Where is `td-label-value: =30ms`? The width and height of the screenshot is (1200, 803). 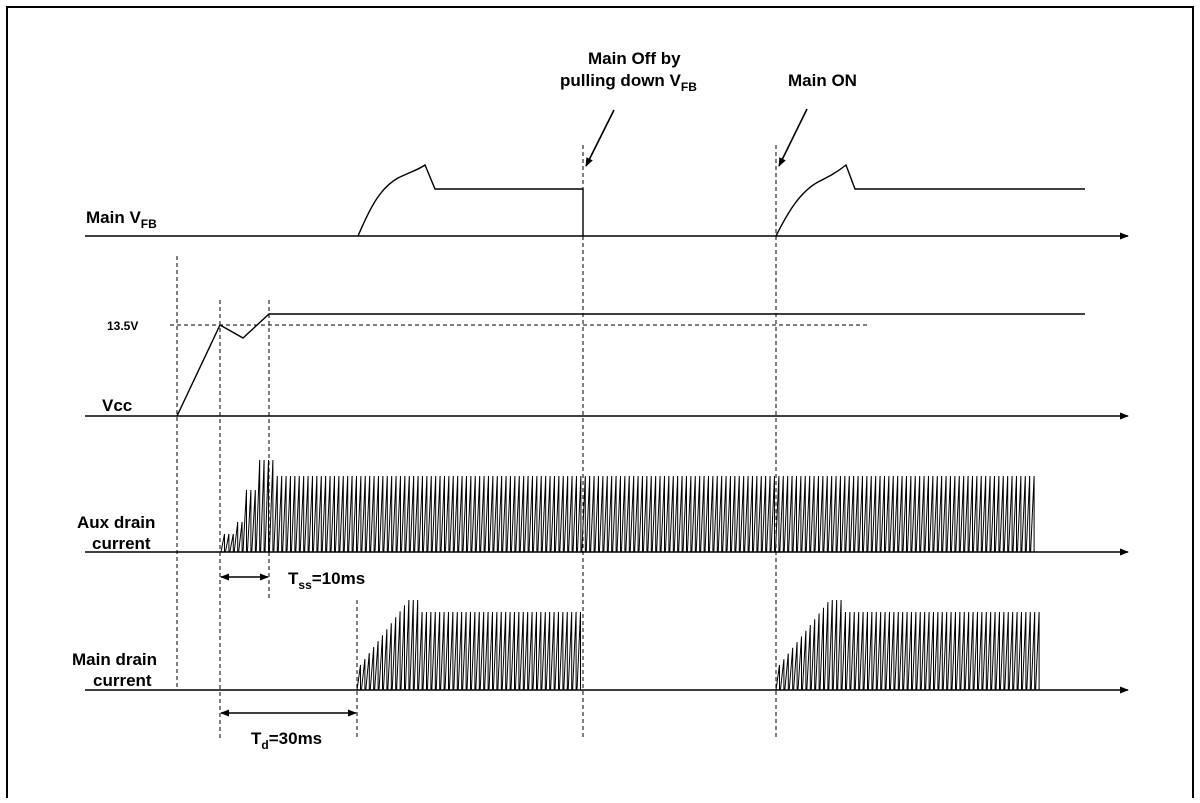 td-label-value: =30ms is located at coordinates (295, 738).